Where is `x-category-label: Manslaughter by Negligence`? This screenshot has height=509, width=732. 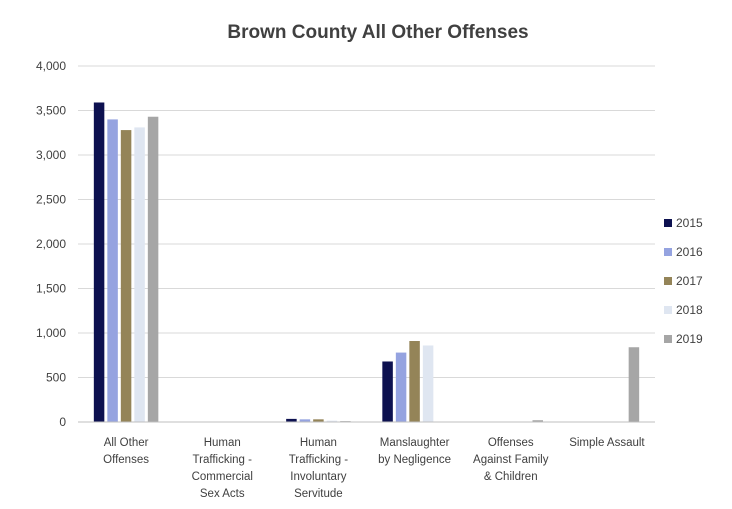
x-category-label: Manslaughter by Negligence is located at coordinates (414, 451).